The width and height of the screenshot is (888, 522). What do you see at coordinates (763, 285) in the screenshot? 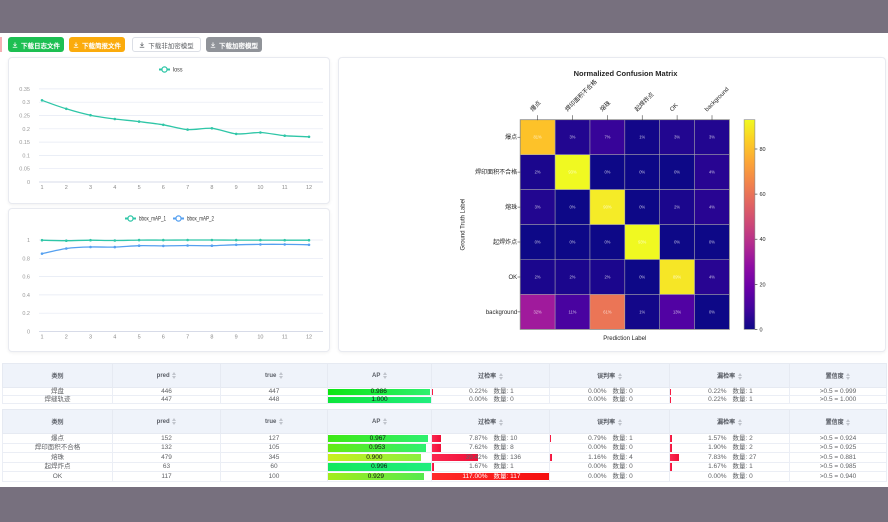
I see `svg-text: 20` at bounding box center [763, 285].